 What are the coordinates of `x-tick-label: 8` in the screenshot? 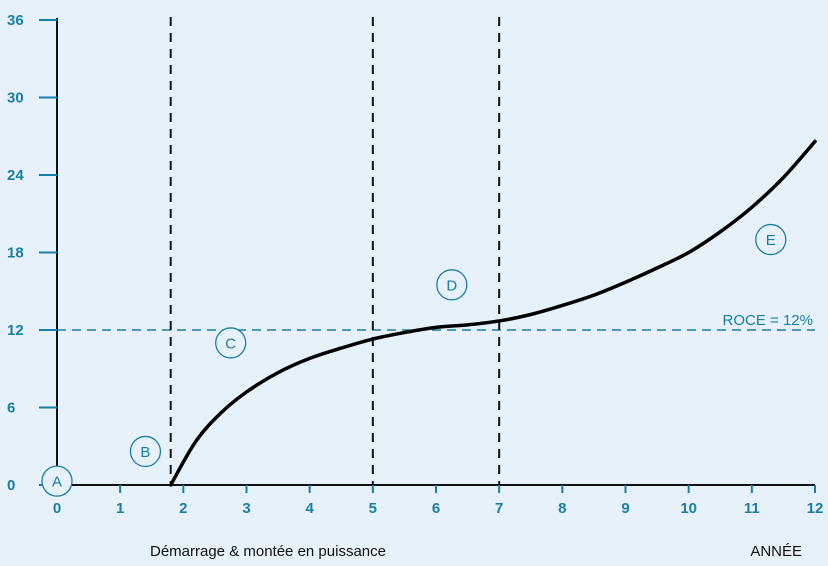 It's located at (562, 508).